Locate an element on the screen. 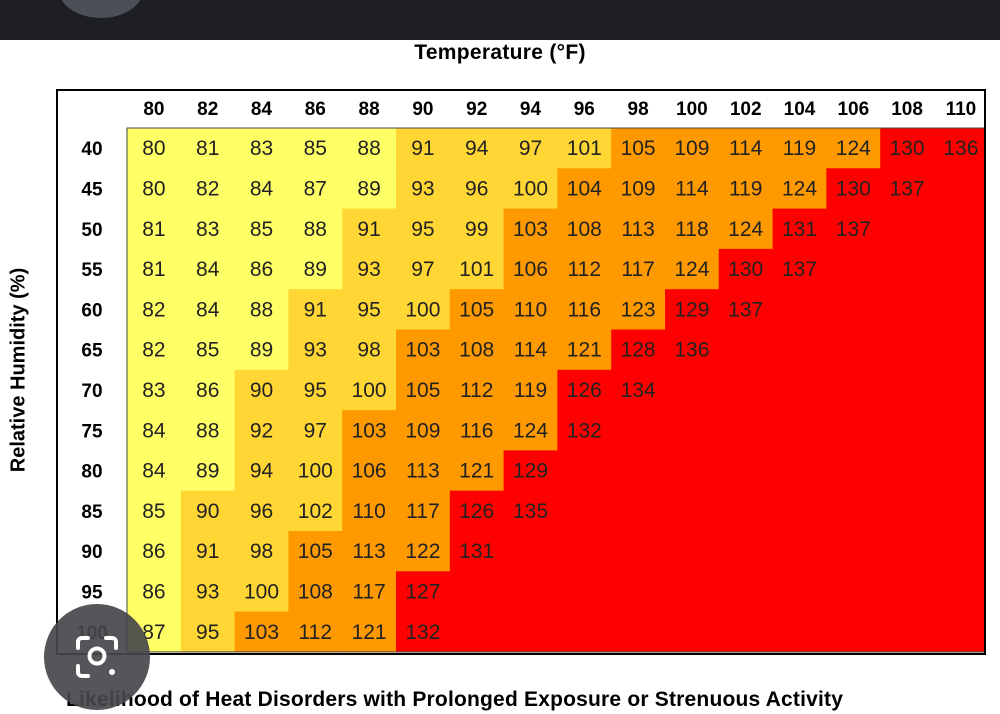  cell-label: 127 is located at coordinates (422, 591).